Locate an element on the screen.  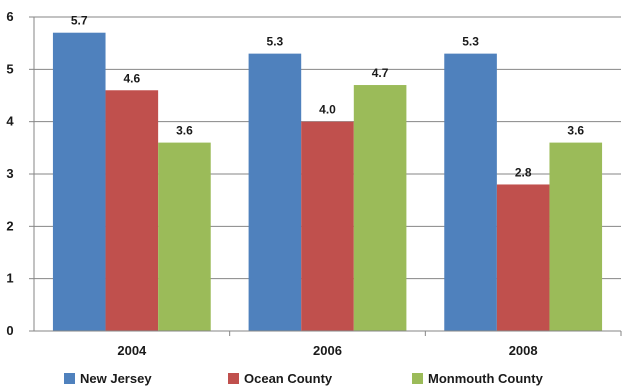
data-label-monmouth-county-2006: 4.7 is located at coordinates (380, 73).